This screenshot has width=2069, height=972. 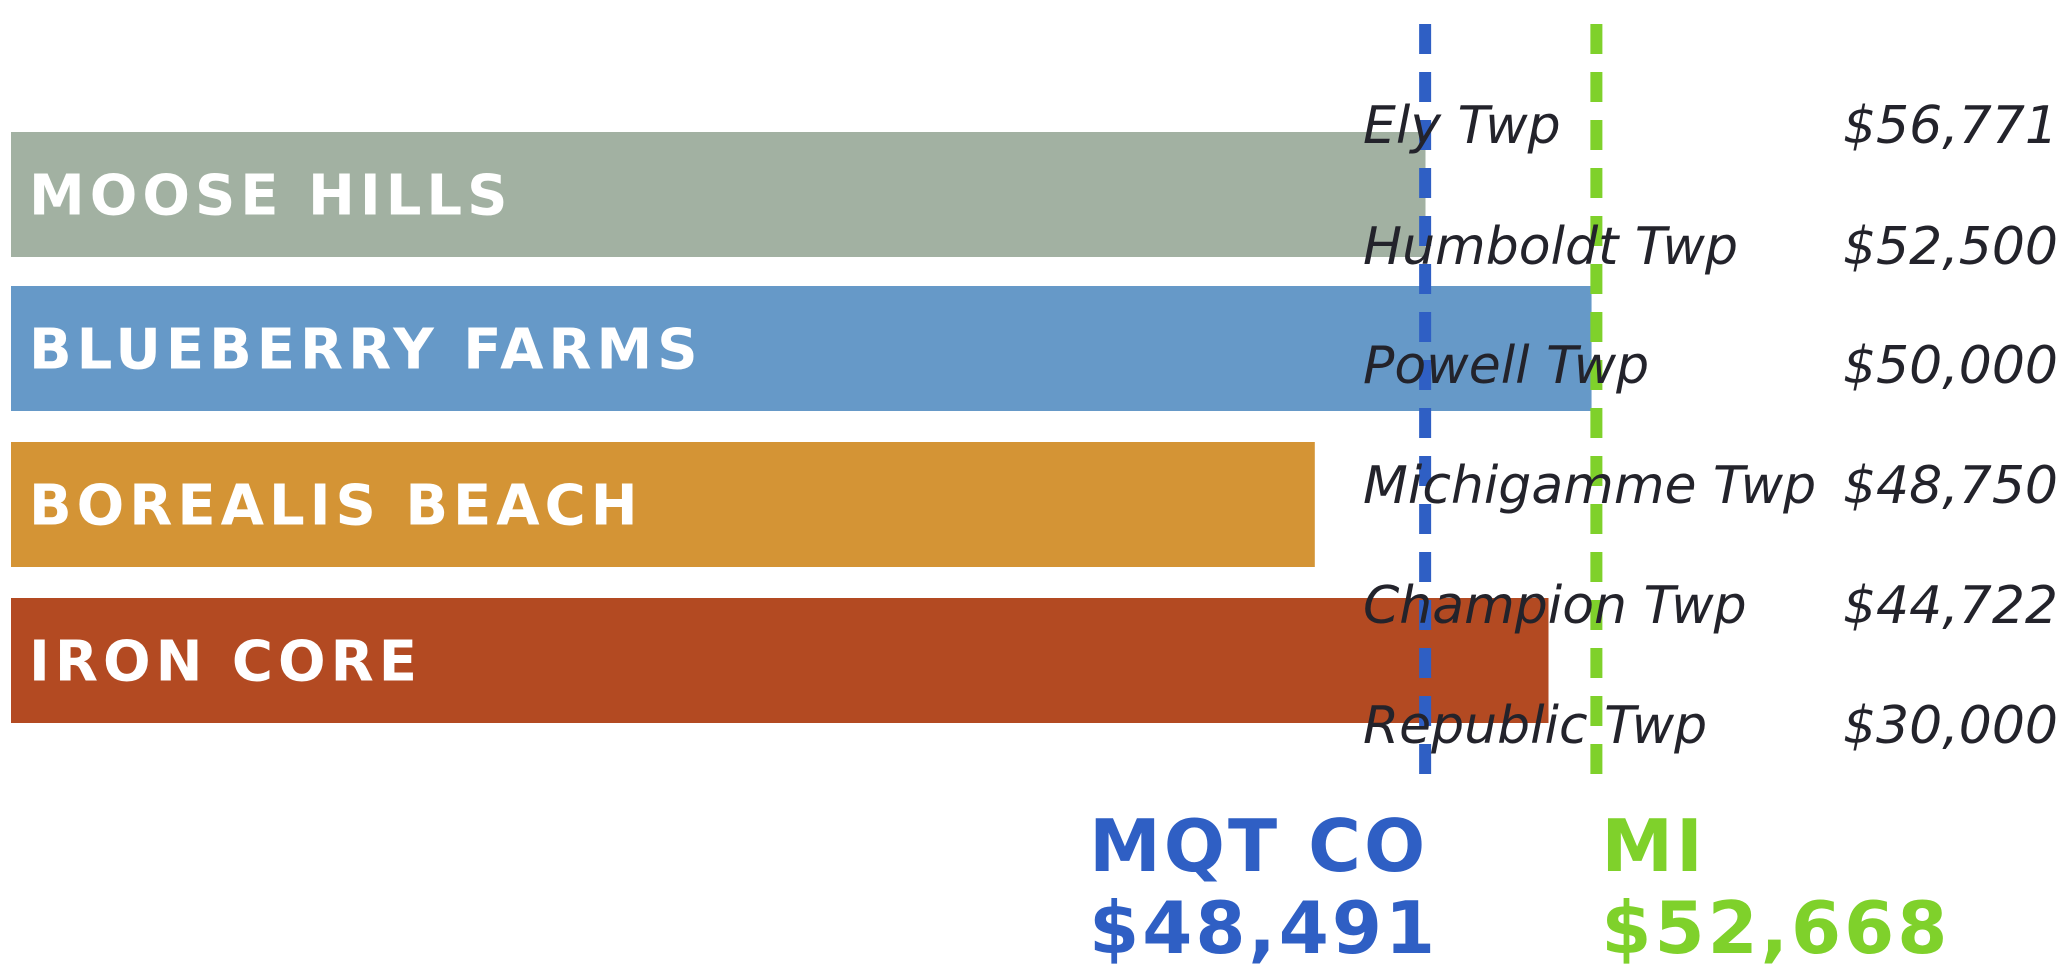 I want to click on township-name: Champion Twp, so click(x=1555, y=606).